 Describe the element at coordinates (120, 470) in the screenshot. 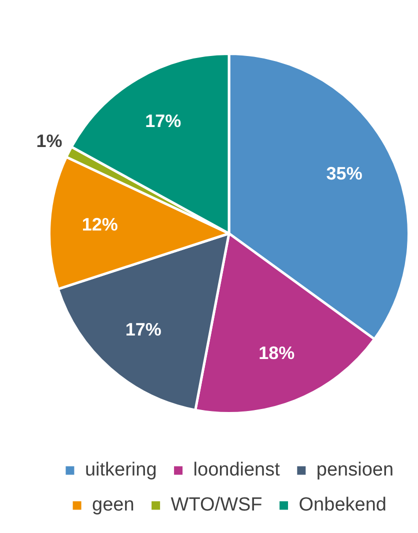

I see `legend-label: uitkering` at that location.